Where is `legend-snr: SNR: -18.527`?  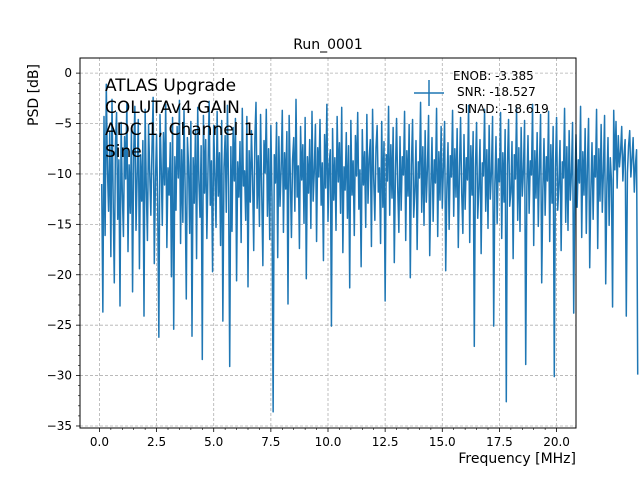
legend-snr: SNR: -18.527 is located at coordinates (496, 92).